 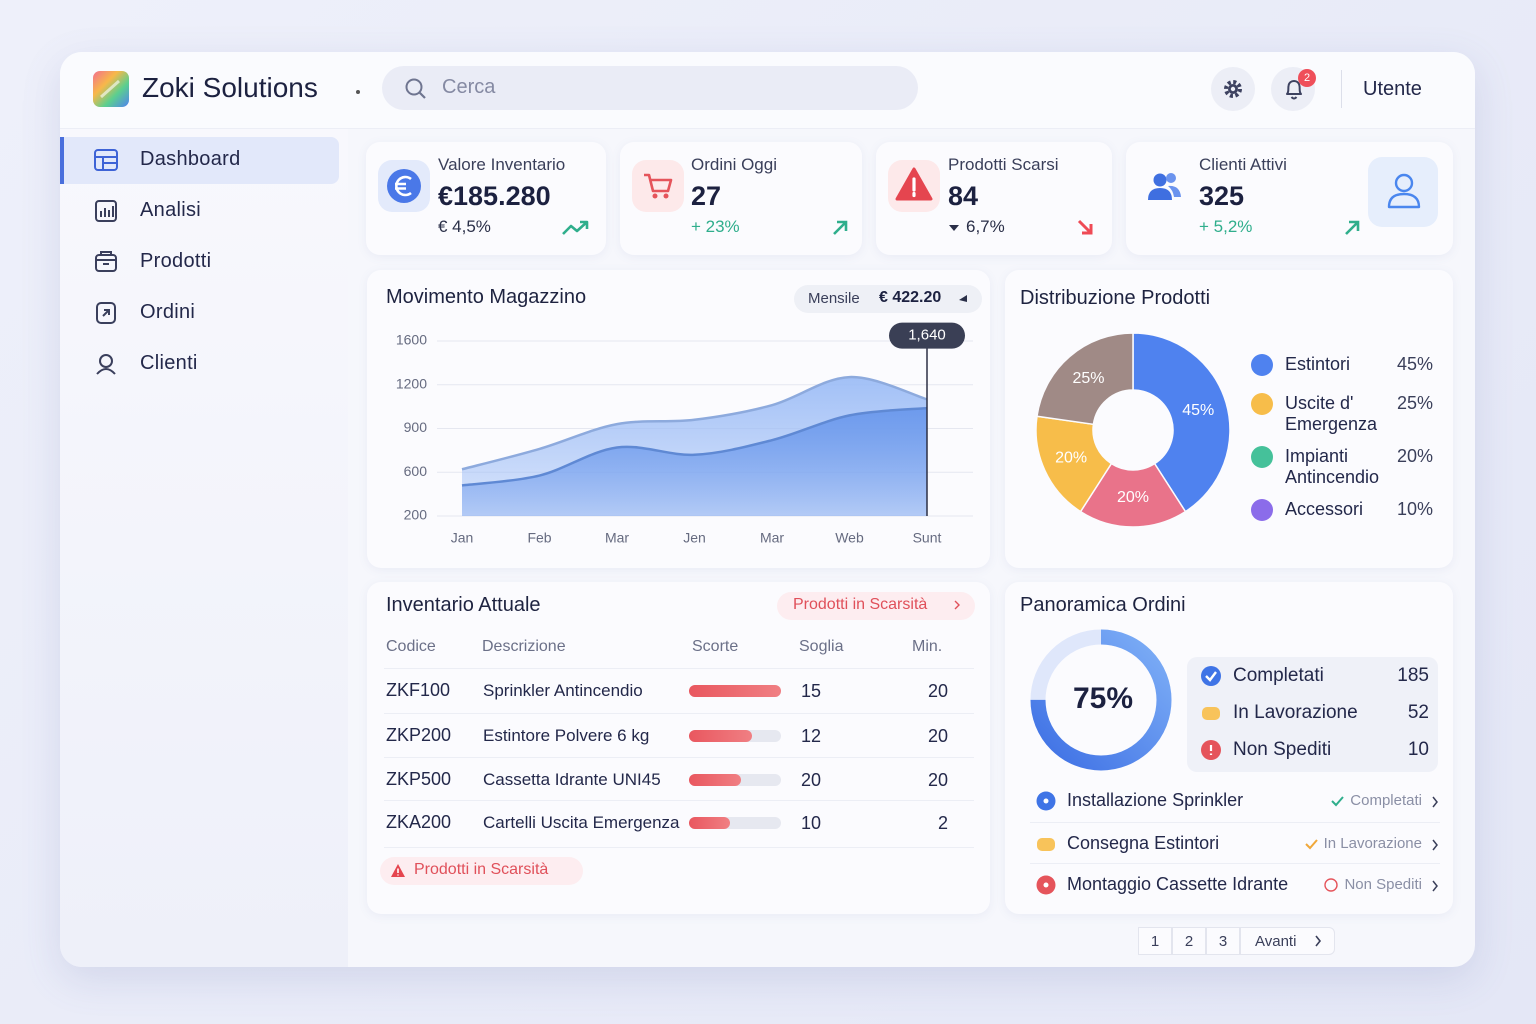 I want to click on next-button: Avanti, so click(x=1287, y=941).